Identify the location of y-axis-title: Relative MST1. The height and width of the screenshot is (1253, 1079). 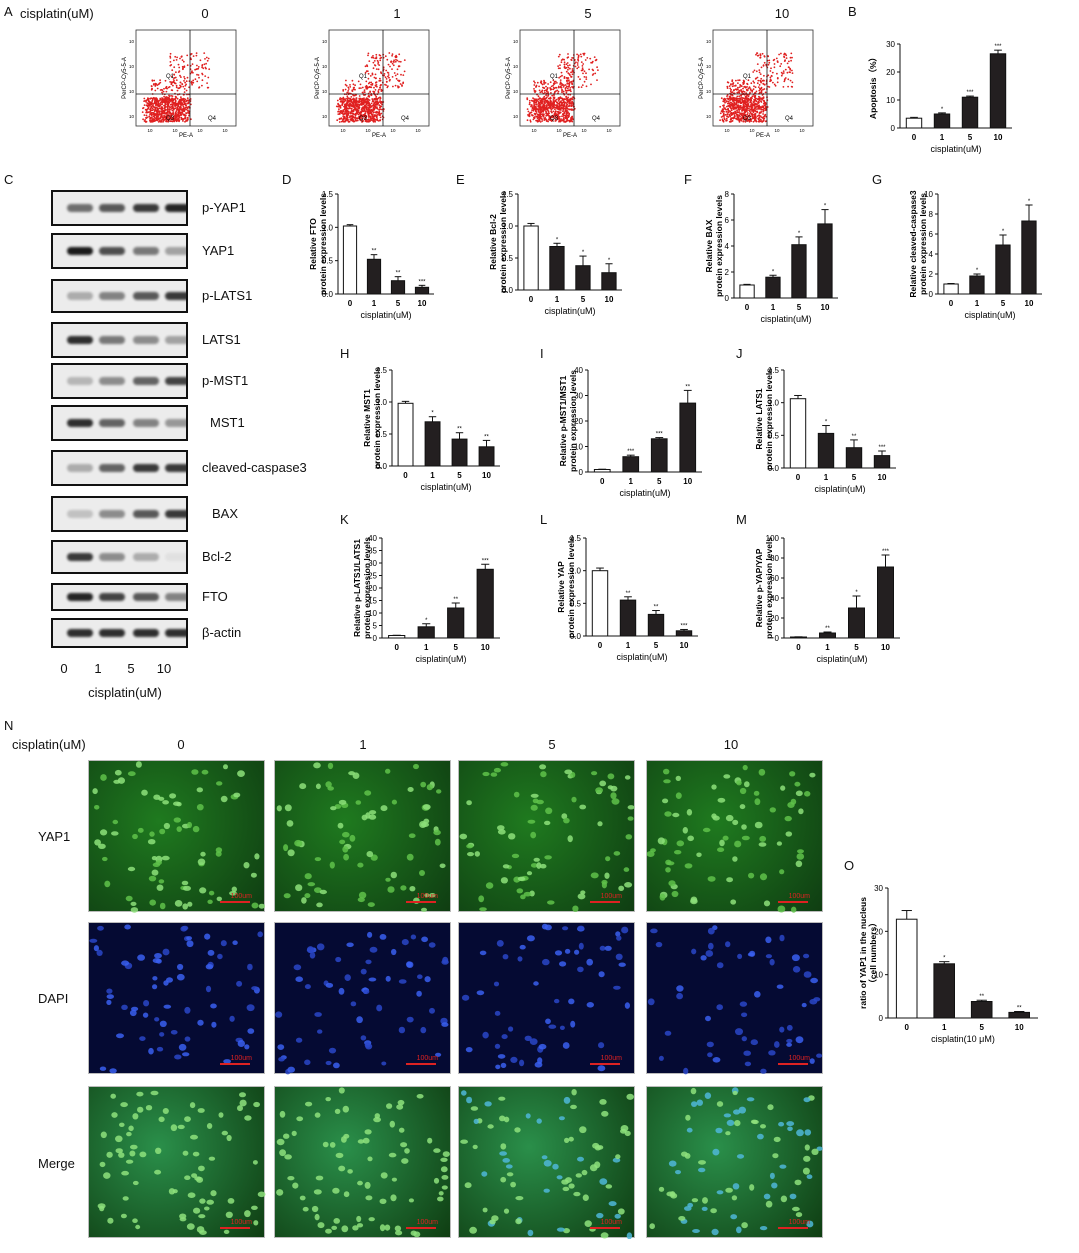
(367, 418).